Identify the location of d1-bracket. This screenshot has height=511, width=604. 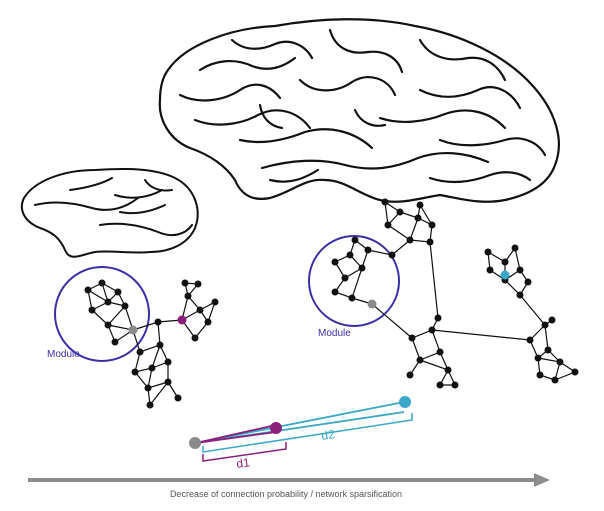
(244, 452).